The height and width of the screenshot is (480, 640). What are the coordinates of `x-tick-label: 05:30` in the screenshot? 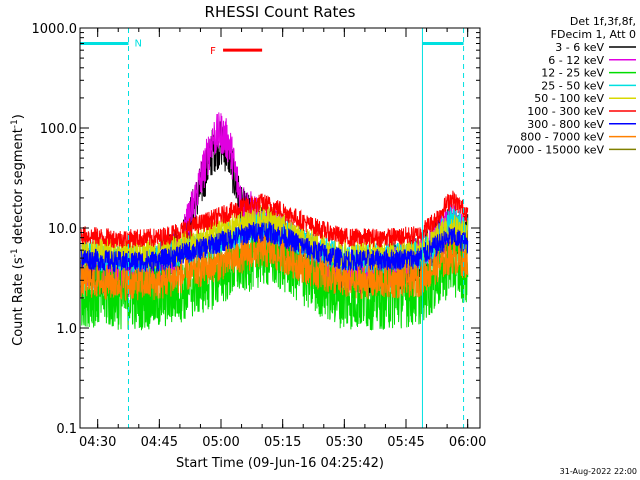 It's located at (344, 442).